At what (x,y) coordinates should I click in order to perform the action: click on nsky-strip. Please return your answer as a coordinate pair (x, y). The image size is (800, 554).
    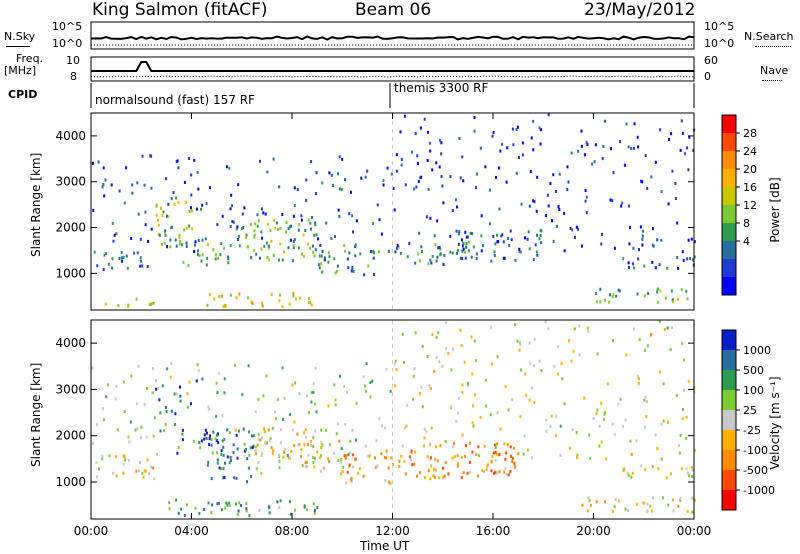
    Looking at the image, I should click on (392, 35).